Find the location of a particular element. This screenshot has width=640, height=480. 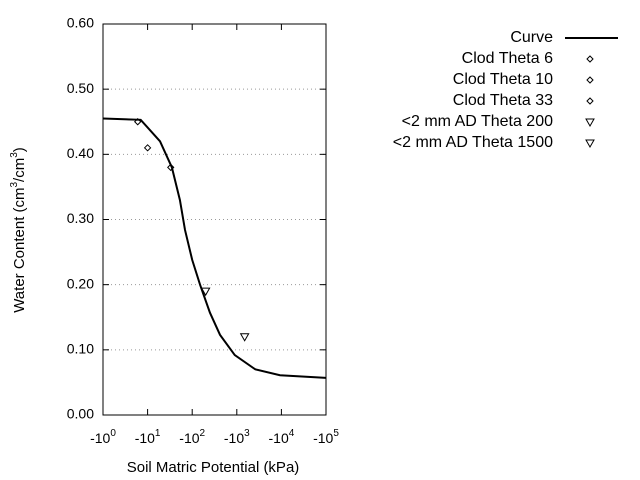

x-tick-label: -102 is located at coordinates (192, 437).